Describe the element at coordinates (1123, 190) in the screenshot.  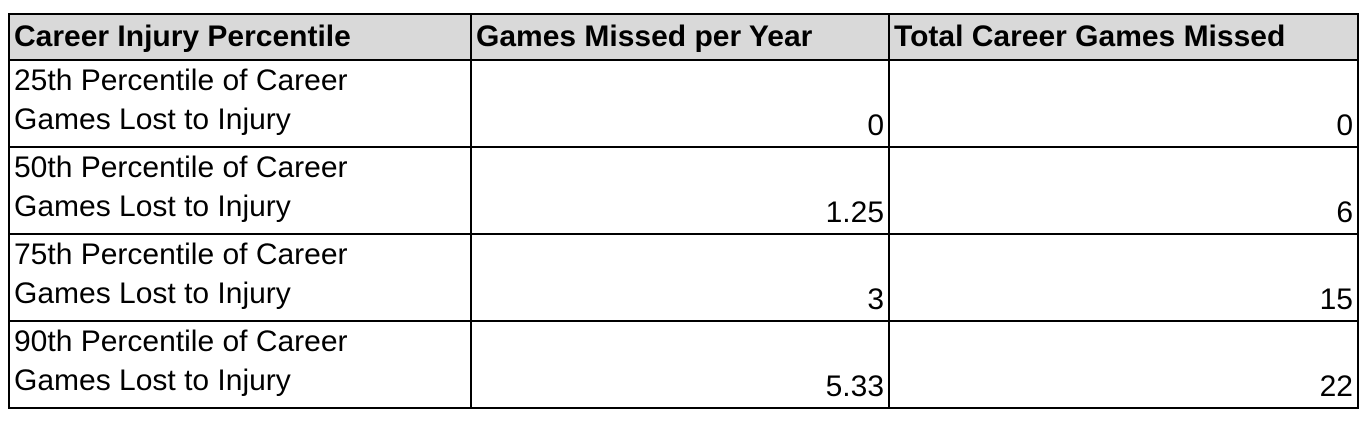
I see `value-cell: 6` at that location.